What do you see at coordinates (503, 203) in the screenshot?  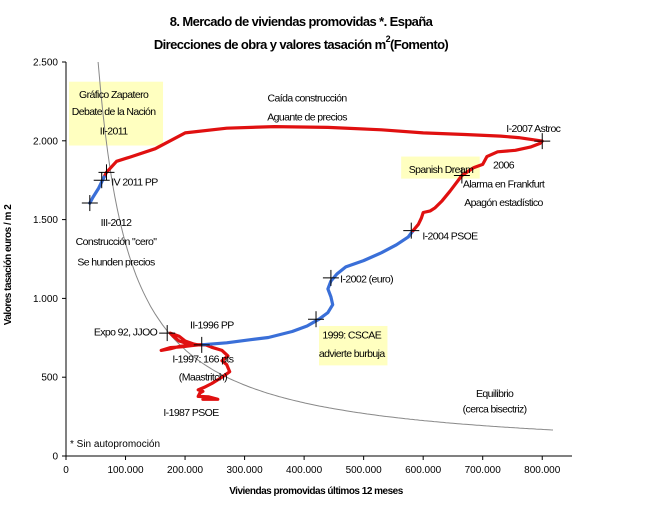 I see `annotation-text: Apagón estadístico` at bounding box center [503, 203].